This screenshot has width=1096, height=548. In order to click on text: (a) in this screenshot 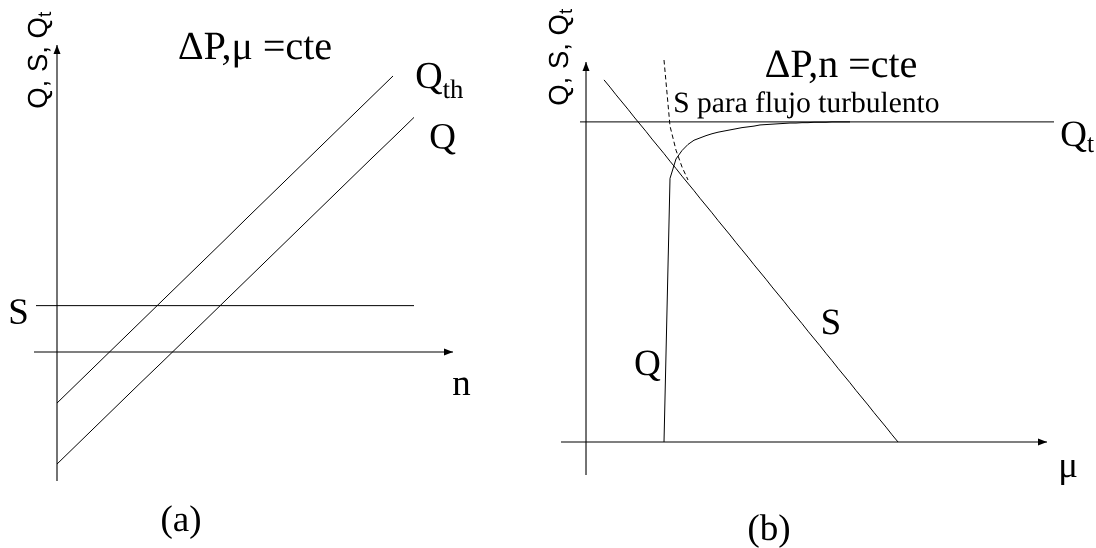, I will do `click(181, 522)`.